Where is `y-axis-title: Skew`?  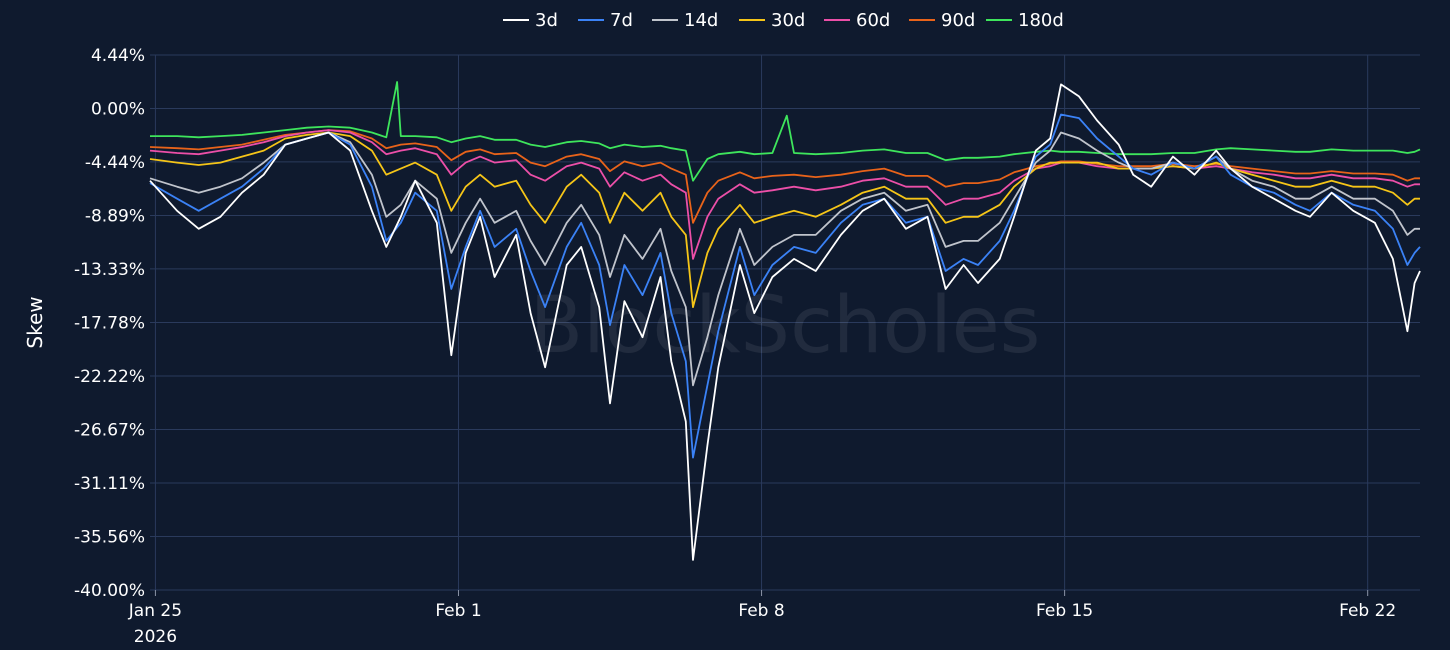 y-axis-title: Skew is located at coordinates (35, 322).